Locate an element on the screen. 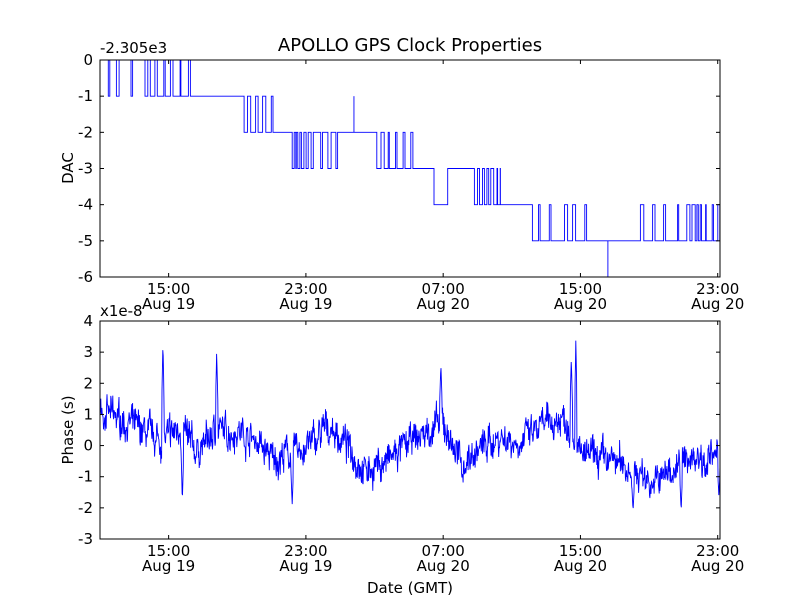  dac-y-tick-label: 0 is located at coordinates (88, 60).